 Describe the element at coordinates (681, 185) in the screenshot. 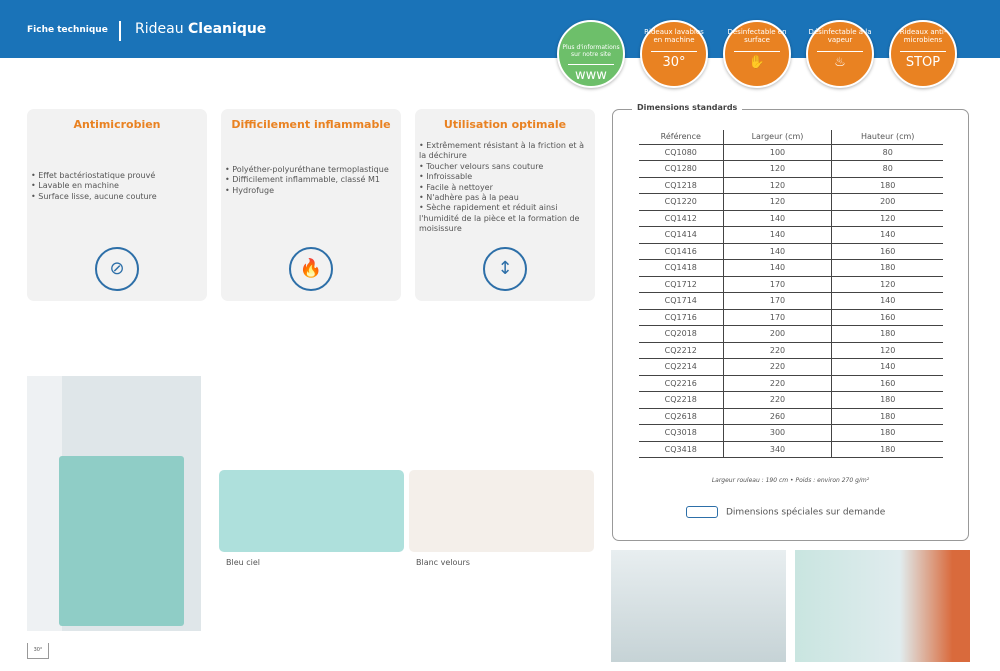

I see `table-cell: CQ1218` at that location.